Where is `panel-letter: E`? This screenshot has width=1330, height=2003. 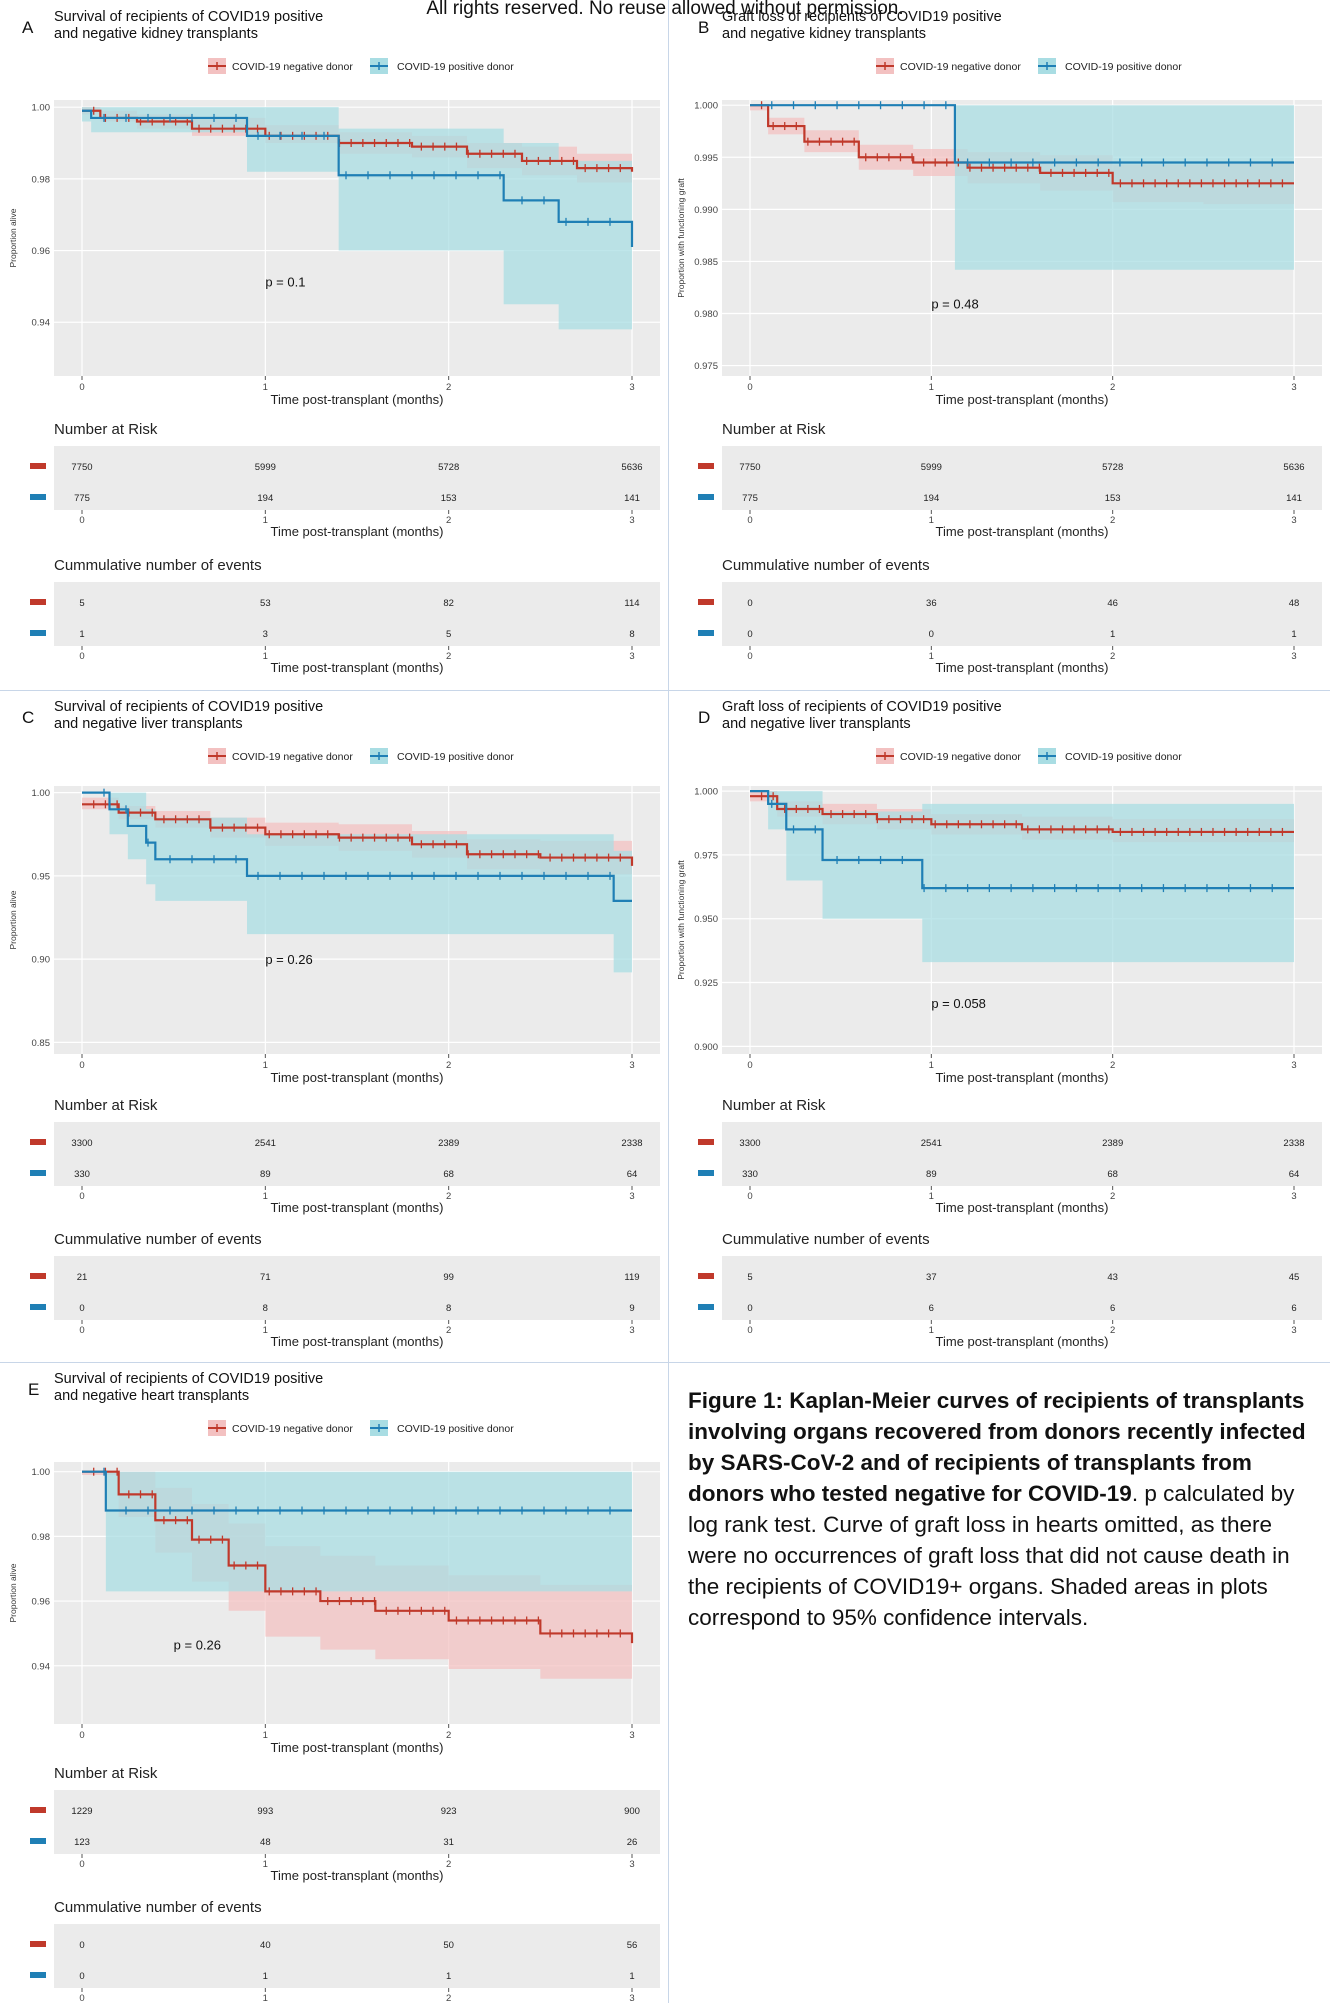
panel-letter: E is located at coordinates (33, 1389).